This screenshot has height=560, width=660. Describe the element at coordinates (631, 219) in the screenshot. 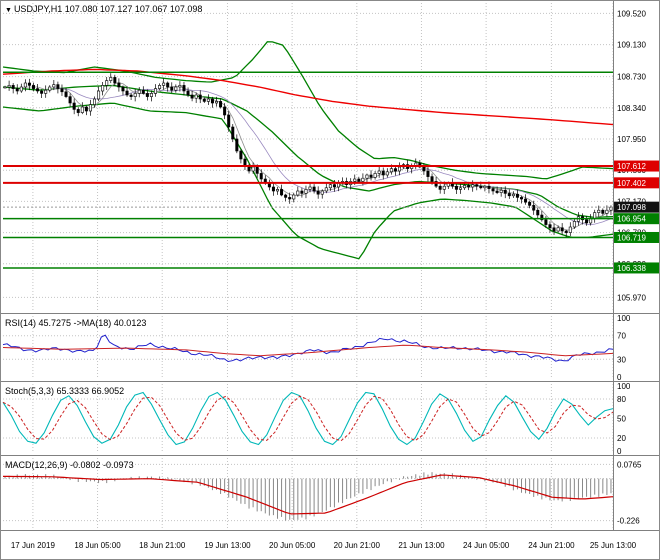

I see `svg-text: 106.954` at that location.